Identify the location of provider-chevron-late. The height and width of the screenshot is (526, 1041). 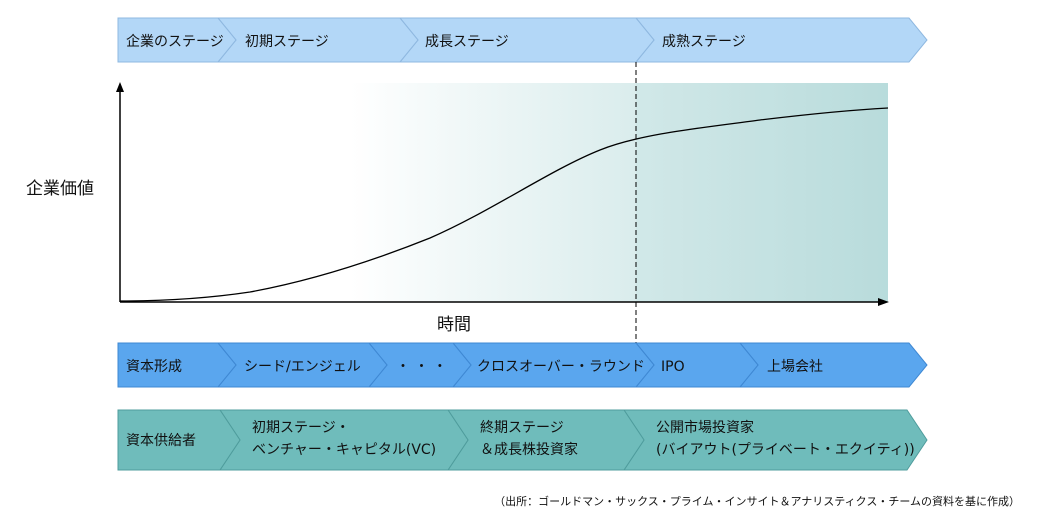
(546, 440).